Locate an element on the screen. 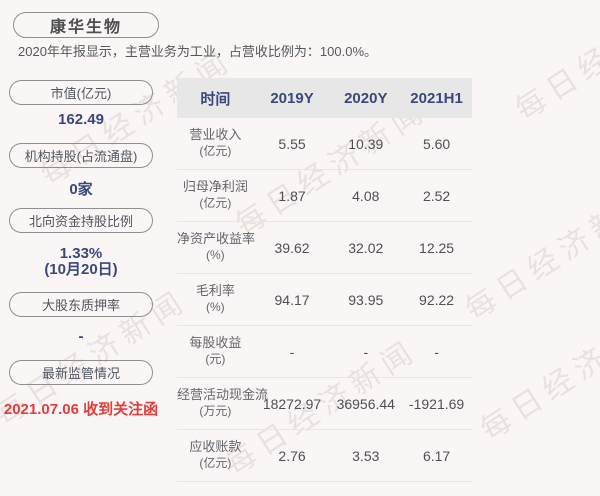 Image resolution: width=600 pixels, height=496 pixels. metric-value-northbound-holding: 1.33% (10月20日) is located at coordinates (81, 262).